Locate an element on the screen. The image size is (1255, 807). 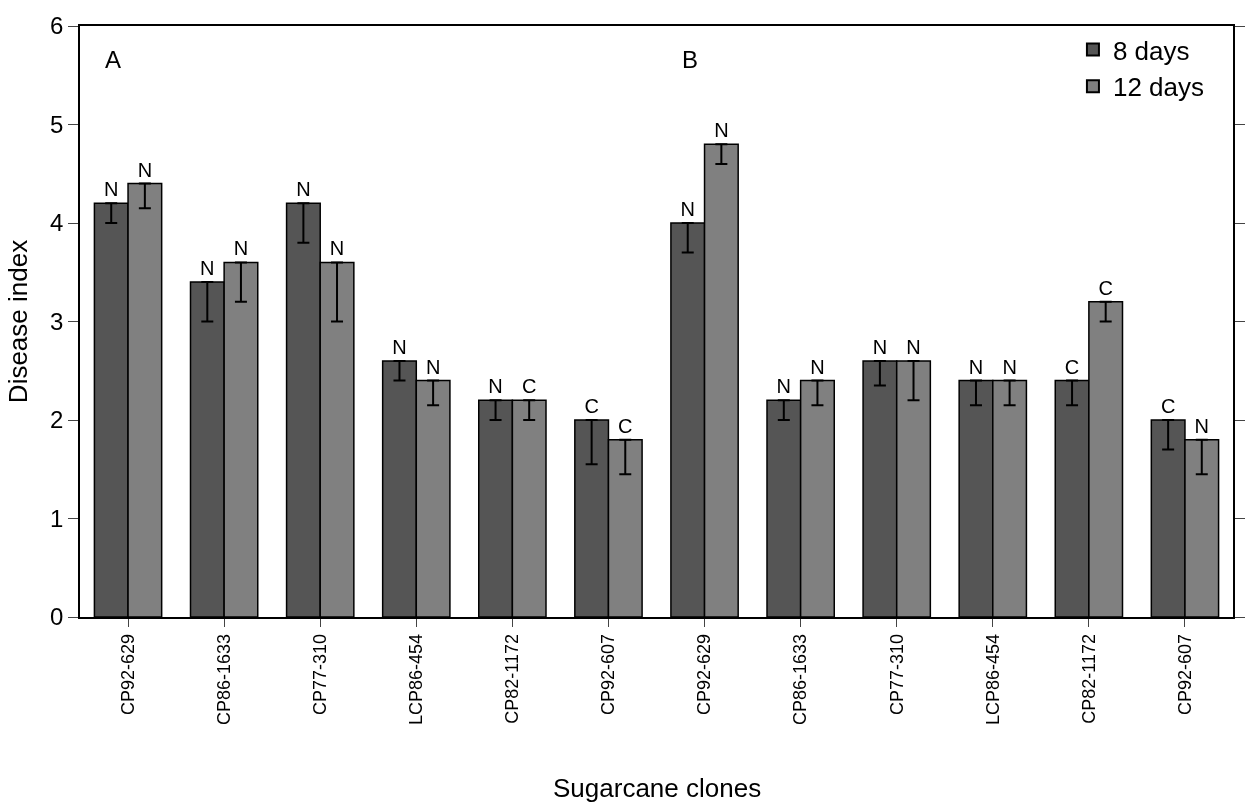
annotation: A is located at coordinates (113, 59).